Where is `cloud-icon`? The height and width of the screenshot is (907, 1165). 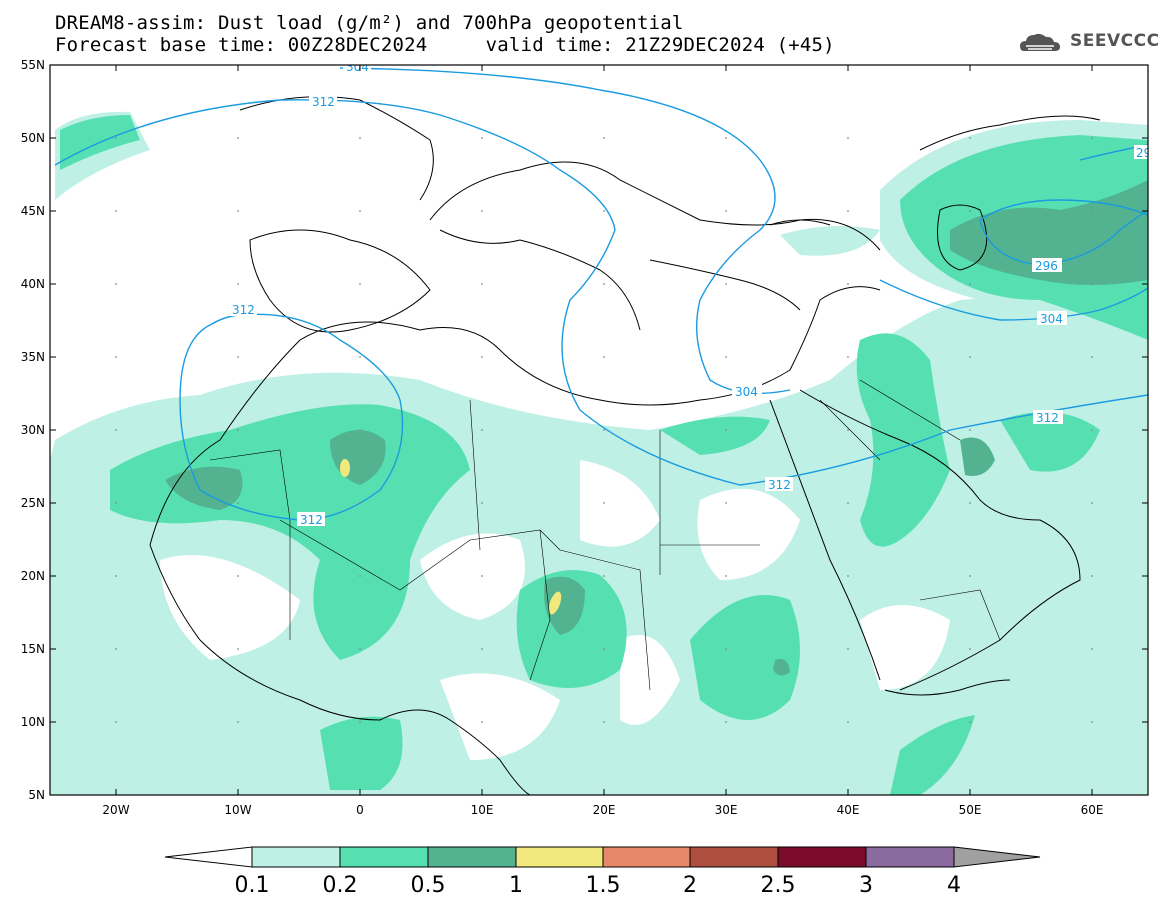
cloud-icon is located at coordinates (1040, 42).